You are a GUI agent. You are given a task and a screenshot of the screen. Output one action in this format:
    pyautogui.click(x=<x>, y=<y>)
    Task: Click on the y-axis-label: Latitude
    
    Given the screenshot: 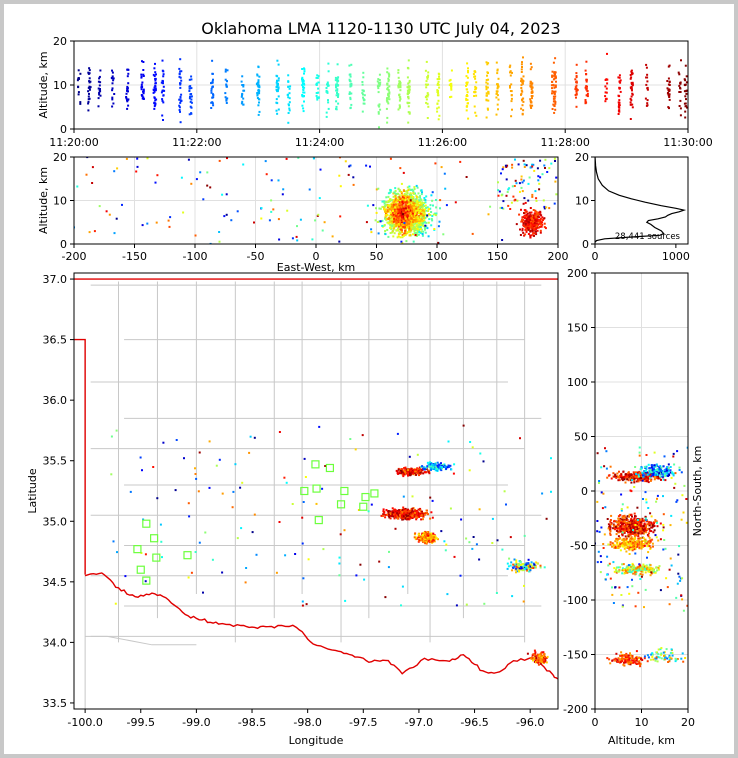 What is the action you would take?
    pyautogui.click(x=32, y=491)
    